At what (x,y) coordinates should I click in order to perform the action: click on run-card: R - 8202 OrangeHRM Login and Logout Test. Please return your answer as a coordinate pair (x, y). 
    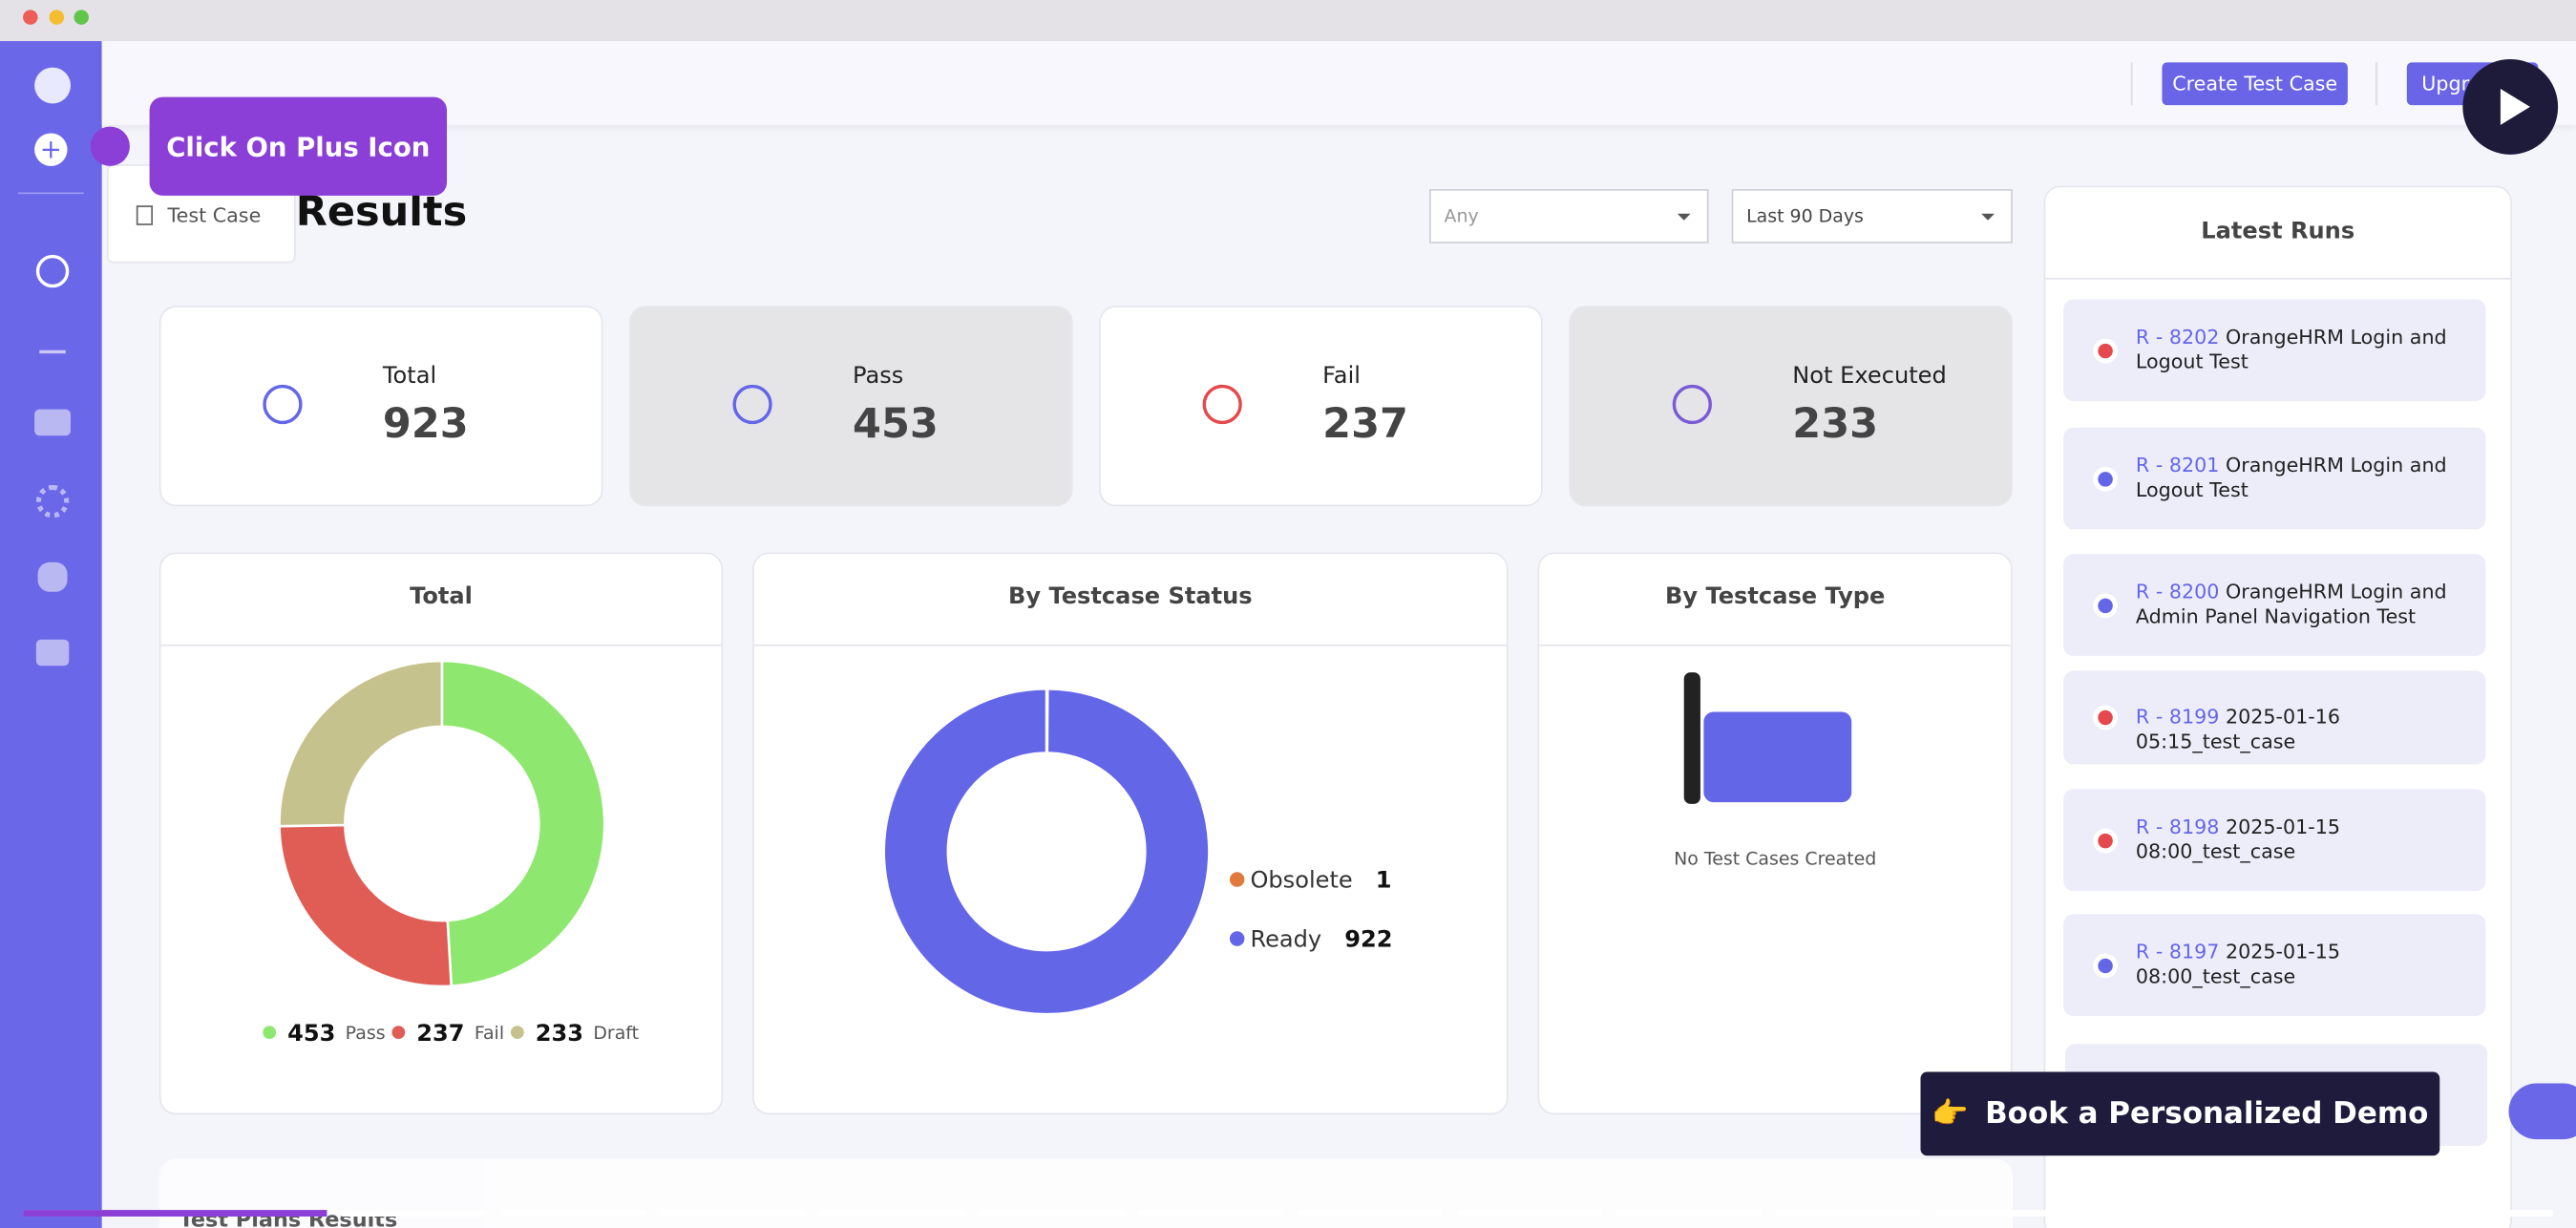
    Looking at the image, I should click on (2274, 350).